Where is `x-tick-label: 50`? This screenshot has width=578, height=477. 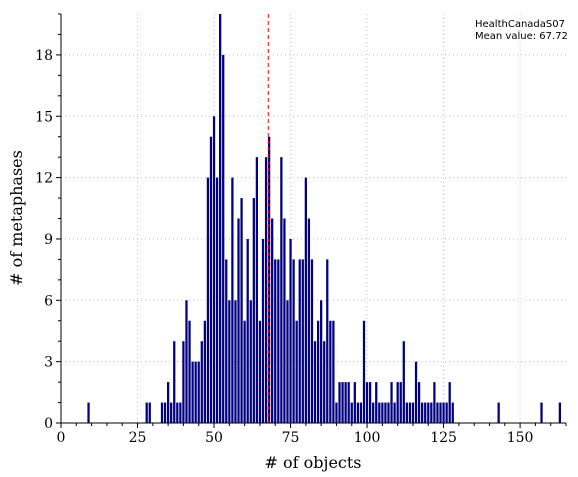 x-tick-label: 50 is located at coordinates (214, 438).